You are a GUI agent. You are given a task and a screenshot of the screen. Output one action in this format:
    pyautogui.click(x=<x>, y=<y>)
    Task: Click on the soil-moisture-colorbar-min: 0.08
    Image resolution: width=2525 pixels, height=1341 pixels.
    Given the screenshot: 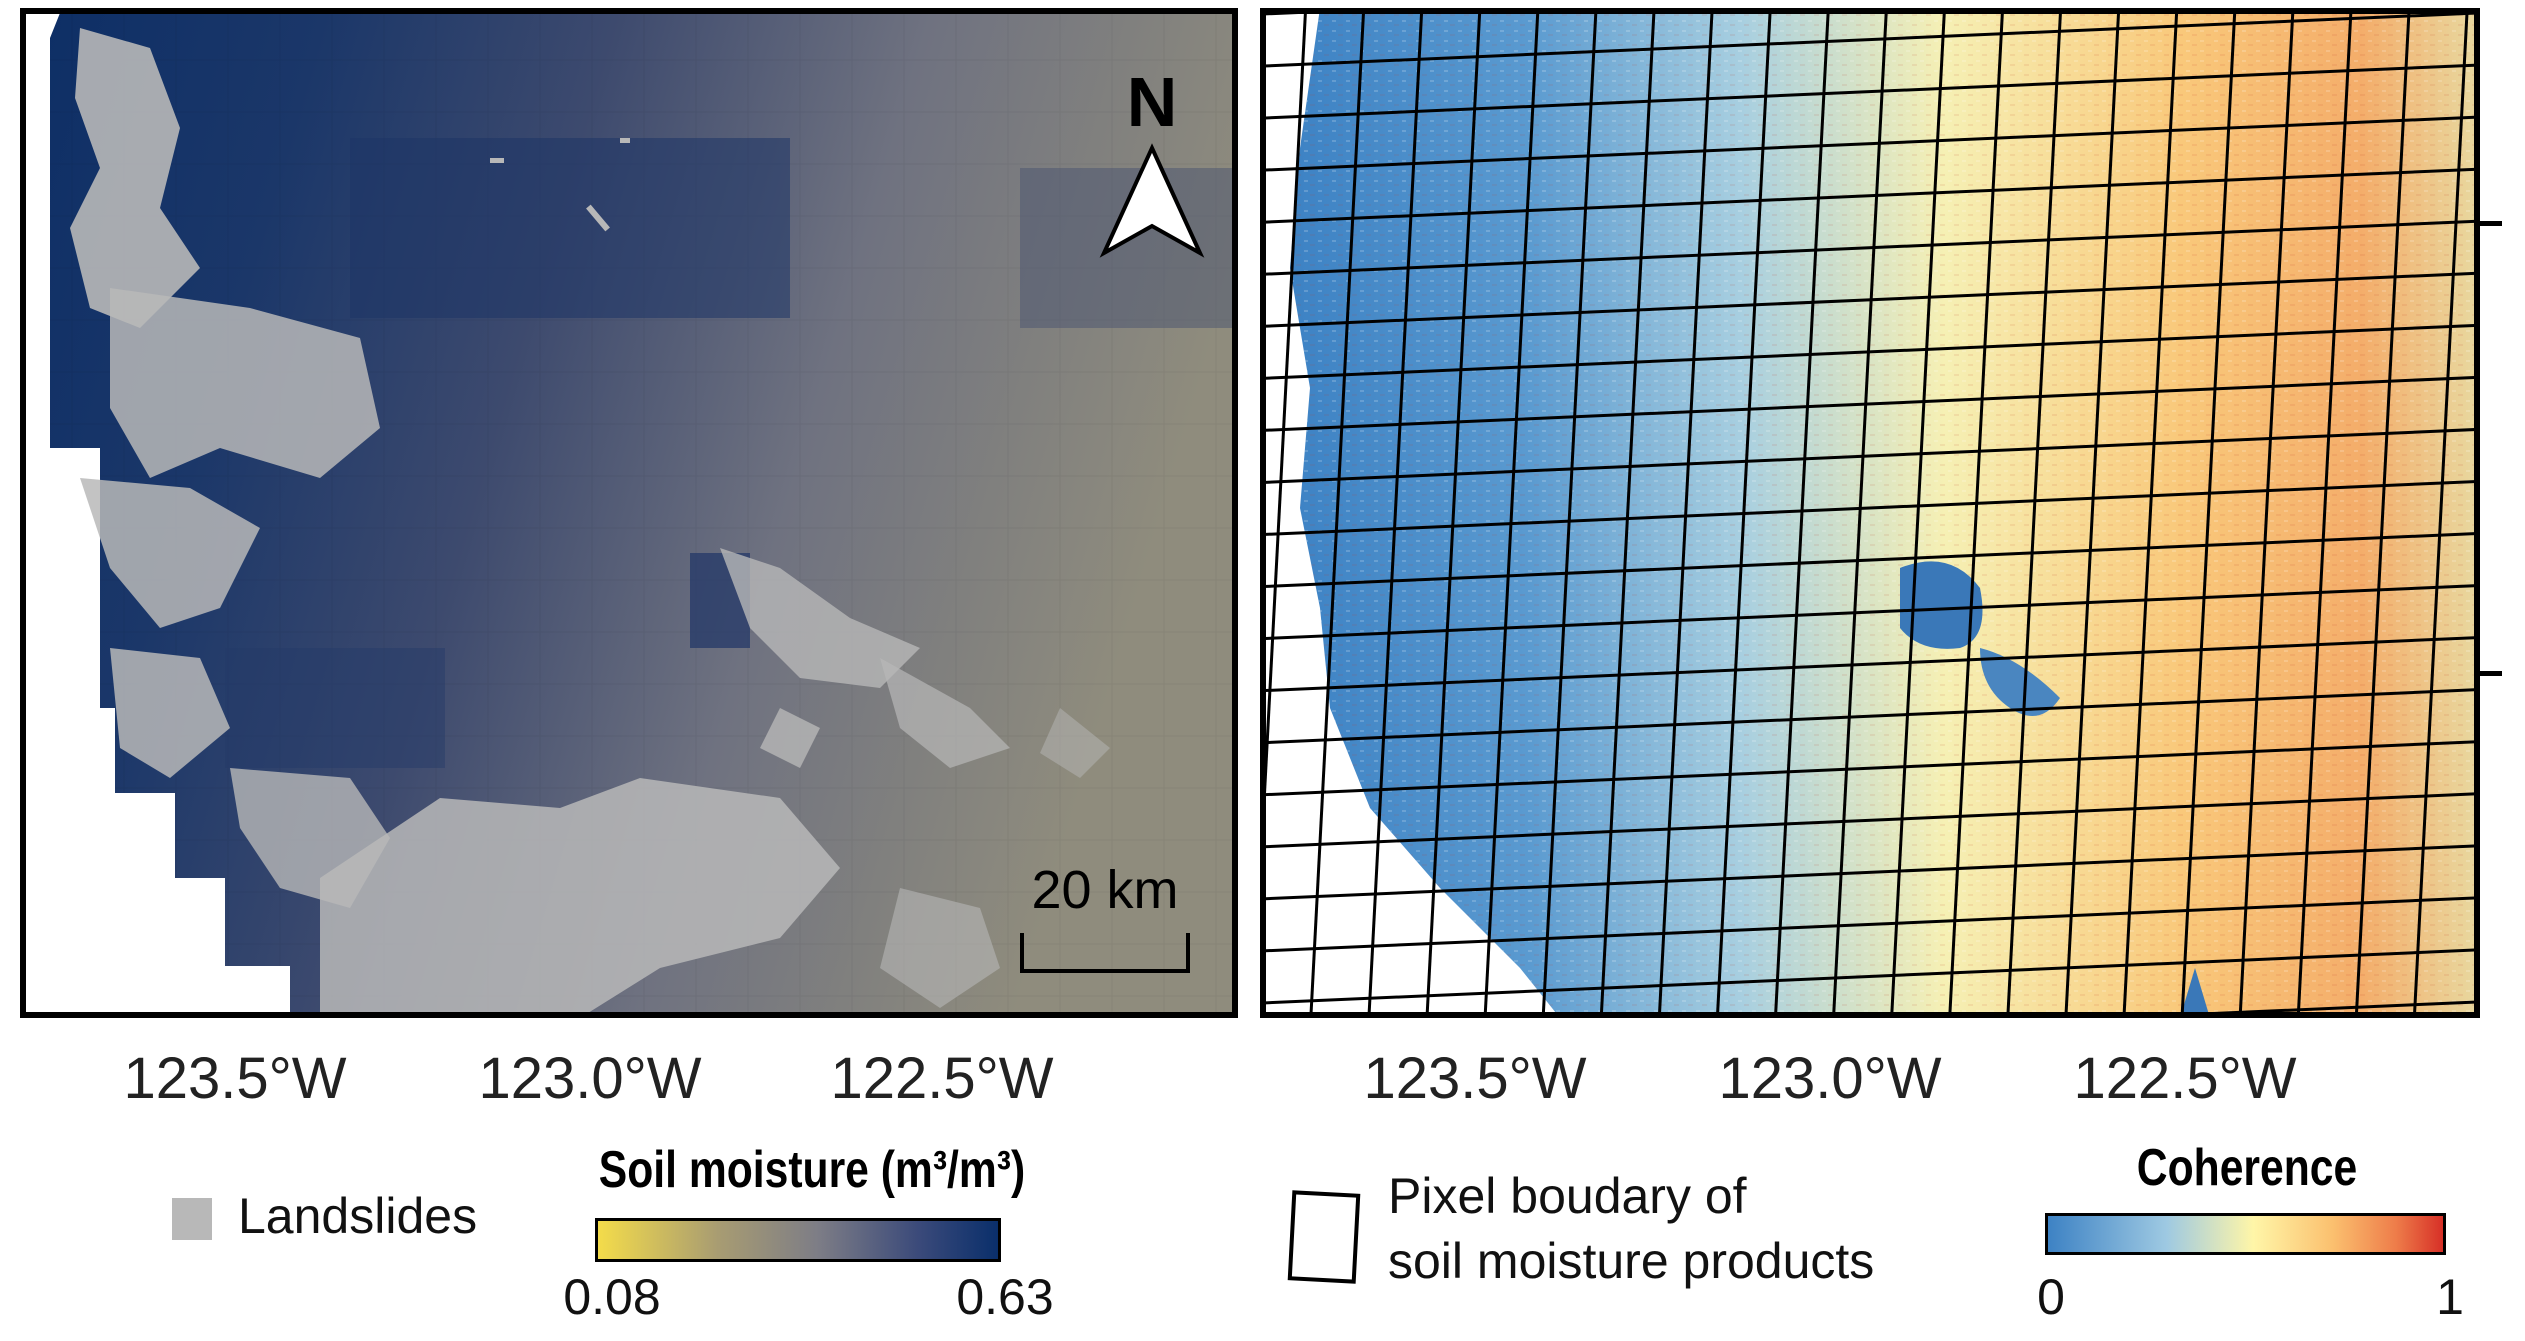 What is the action you would take?
    pyautogui.click(x=612, y=1297)
    